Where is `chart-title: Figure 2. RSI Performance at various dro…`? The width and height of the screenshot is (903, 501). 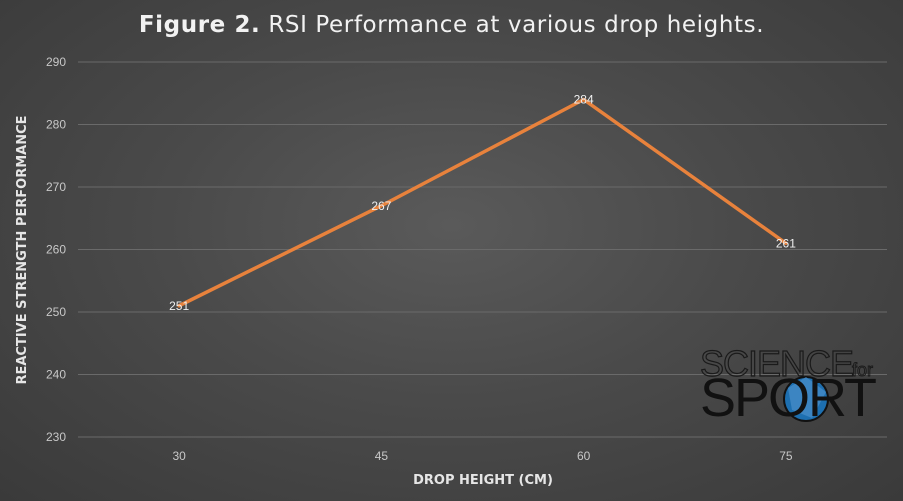
chart-title: Figure 2. RSI Performance at various dro… is located at coordinates (451, 25).